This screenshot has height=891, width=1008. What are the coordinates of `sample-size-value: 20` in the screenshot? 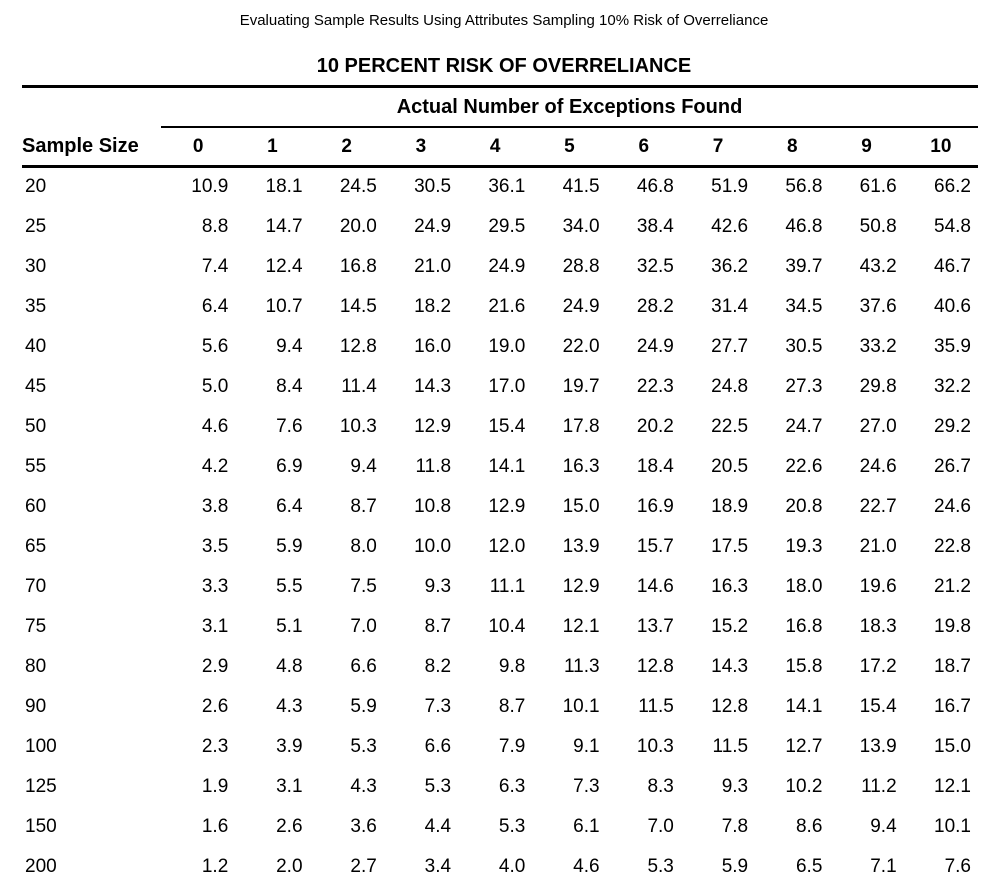 It's located at (36, 187).